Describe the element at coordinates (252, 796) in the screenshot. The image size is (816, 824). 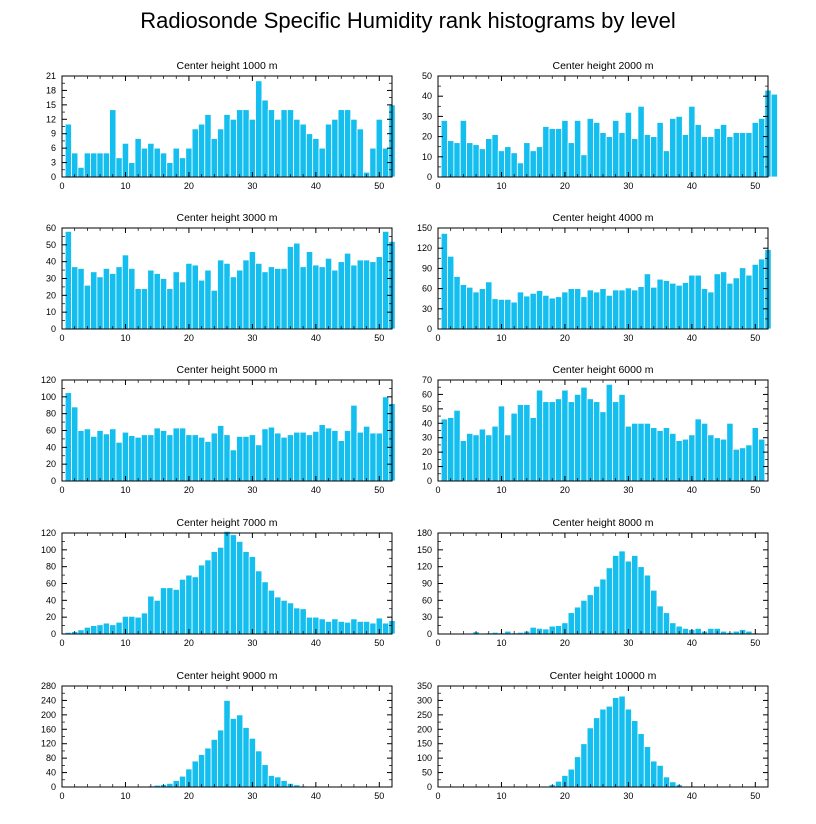
I see `x-tick-label: 30` at that location.